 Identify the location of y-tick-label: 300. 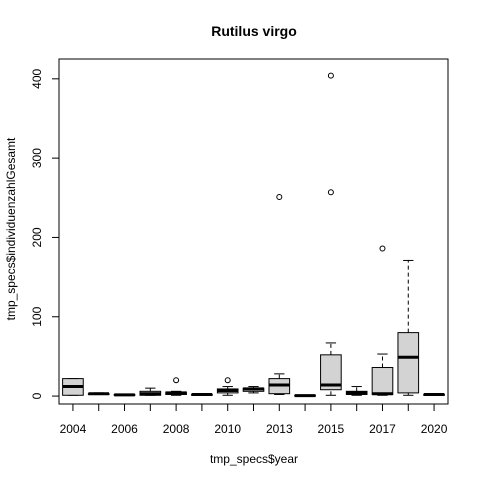
(37, 158).